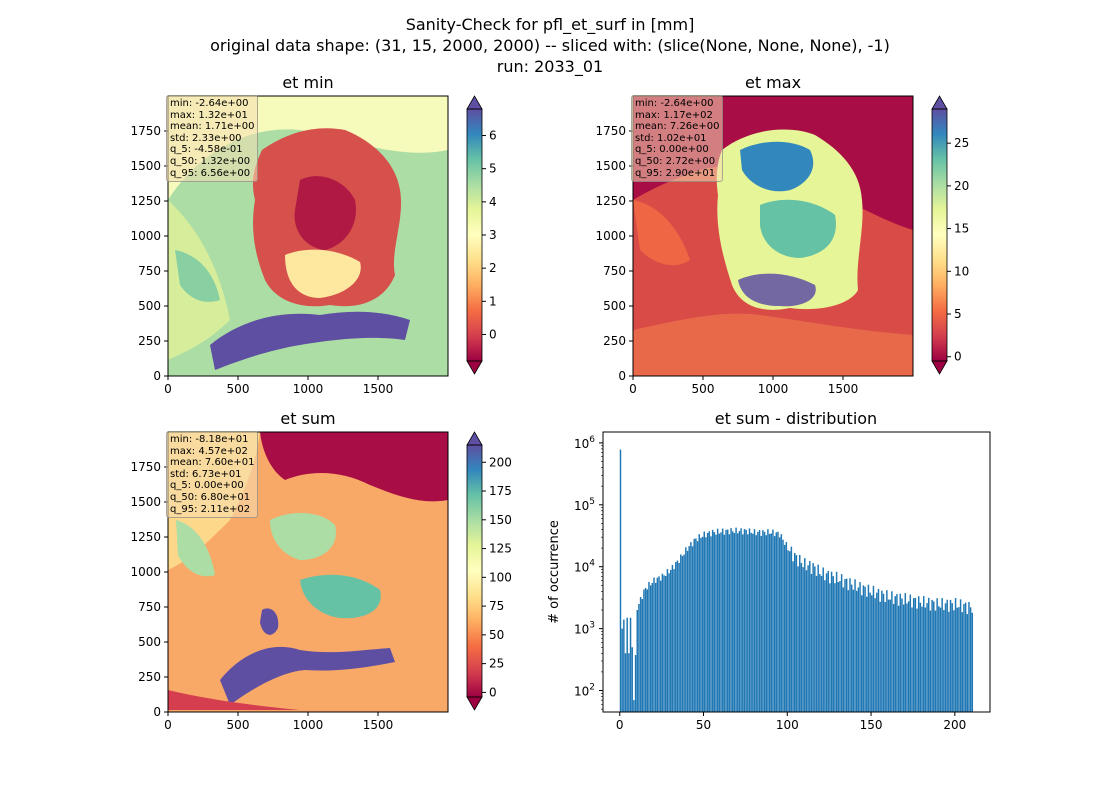 The width and height of the screenshot is (1100, 800). What do you see at coordinates (210, 497) in the screenshot?
I see `stats-line-q50: q_50: 6.80e+01` at bounding box center [210, 497].